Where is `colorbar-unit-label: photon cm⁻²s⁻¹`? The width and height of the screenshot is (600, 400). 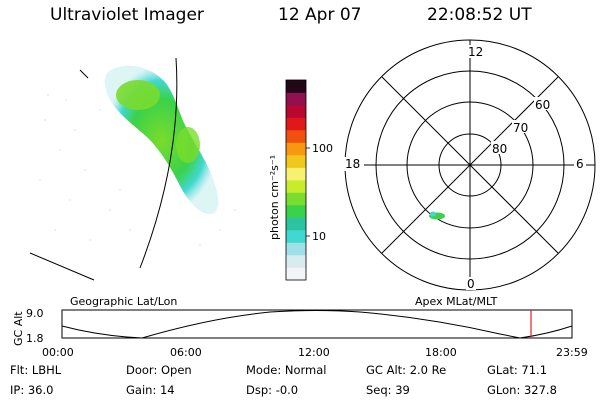
colorbar-unit-label: photon cm⁻²s⁻¹ is located at coordinates (274, 197).